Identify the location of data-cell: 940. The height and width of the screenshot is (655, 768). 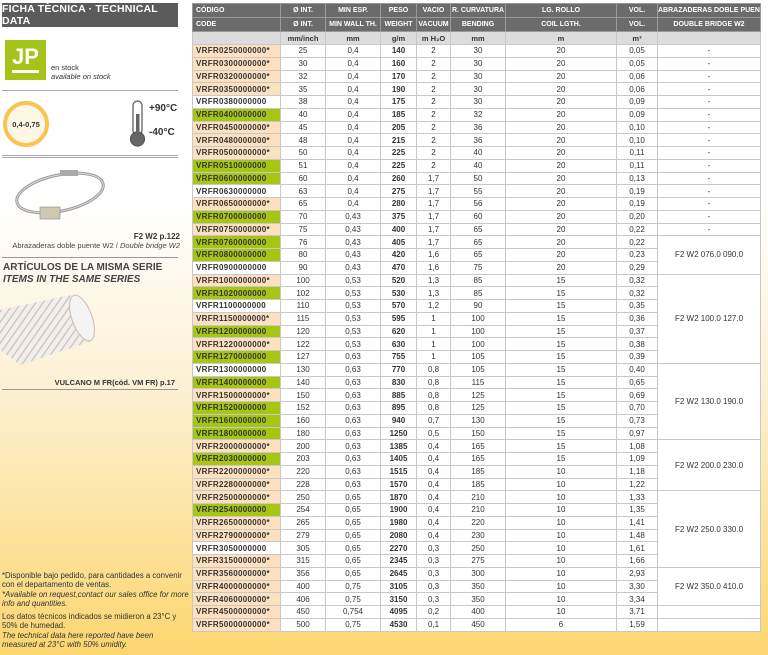
(398, 420).